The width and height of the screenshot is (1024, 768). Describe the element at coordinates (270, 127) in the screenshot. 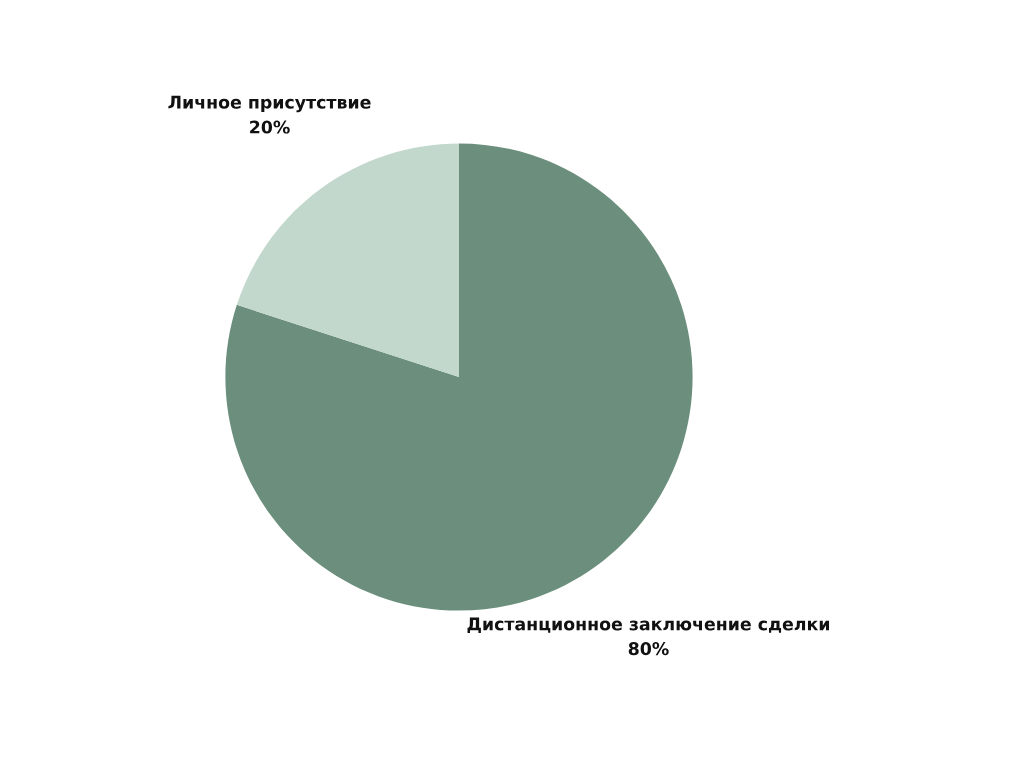

I see `data-label: 20%` at that location.